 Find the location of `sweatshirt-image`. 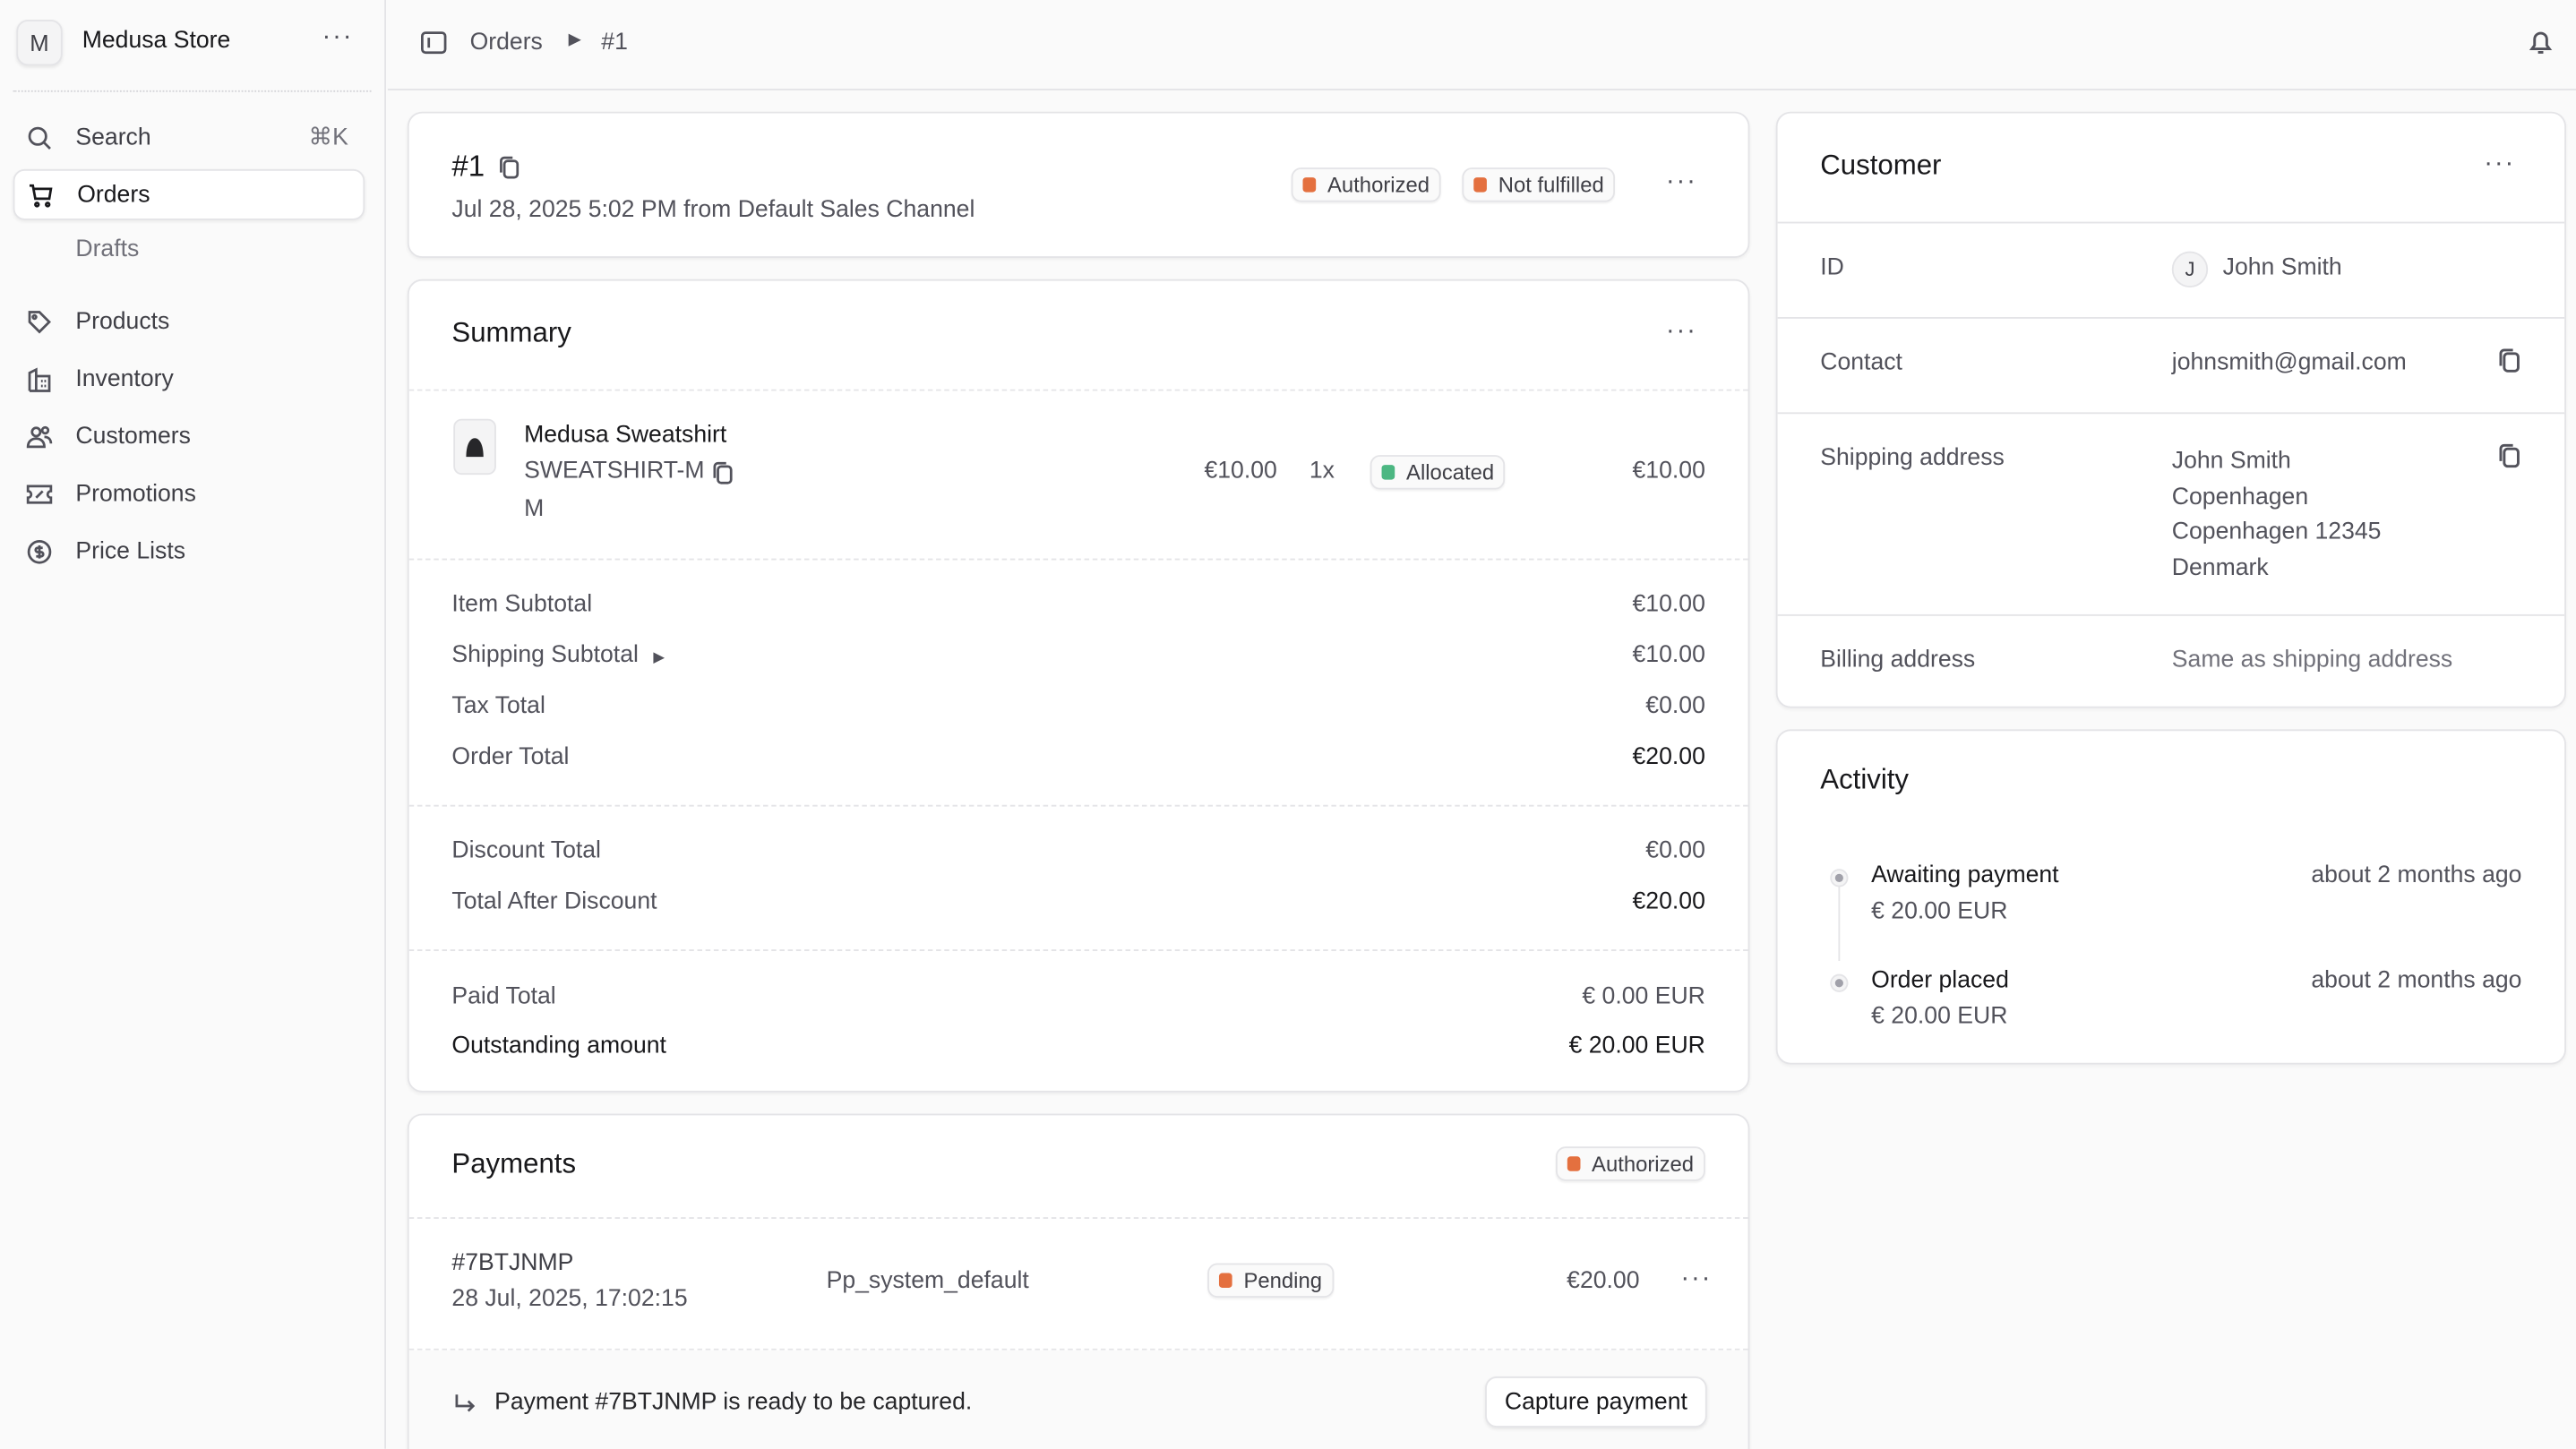

sweatshirt-image is located at coordinates (475, 448).